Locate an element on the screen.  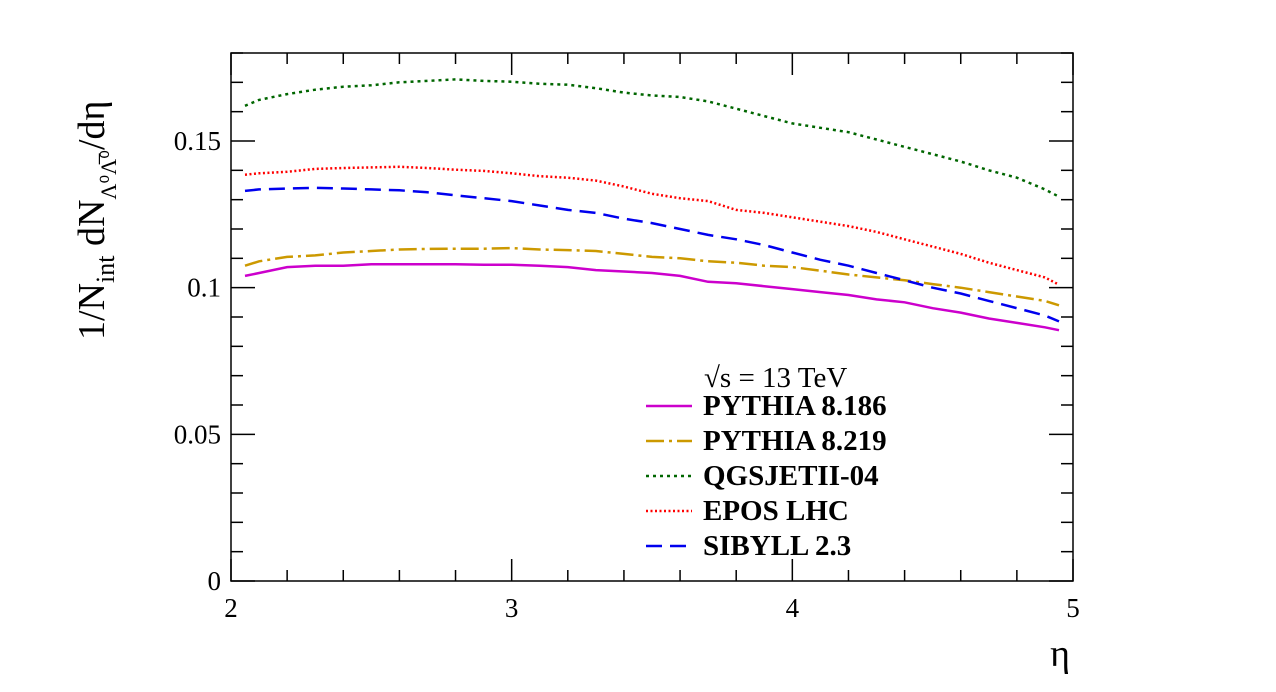
y-axis-title-suffix: /dη is located at coordinates (92, 125).